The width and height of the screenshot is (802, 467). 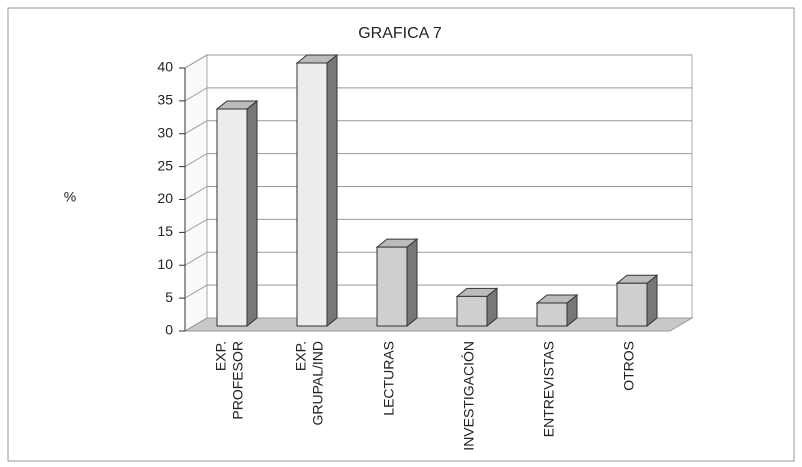 What do you see at coordinates (400, 33) in the screenshot?
I see `chart-title: GRAFICA 7` at bounding box center [400, 33].